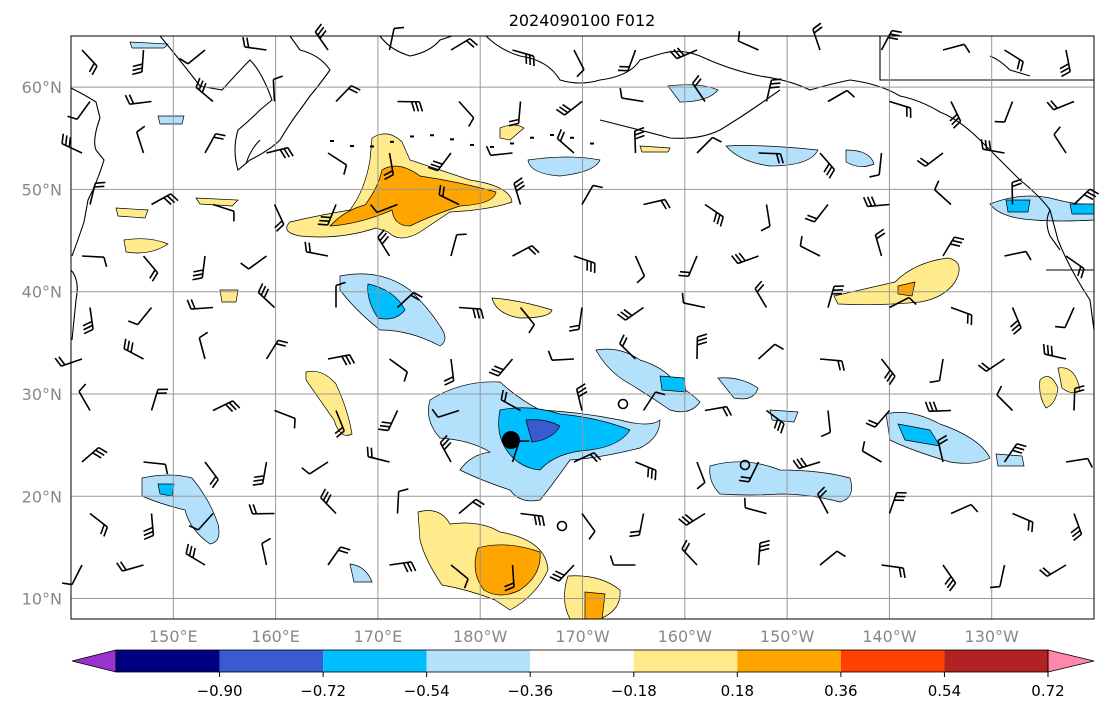  What do you see at coordinates (42, 292) in the screenshot?
I see `lat-label: 40°N` at bounding box center [42, 292].